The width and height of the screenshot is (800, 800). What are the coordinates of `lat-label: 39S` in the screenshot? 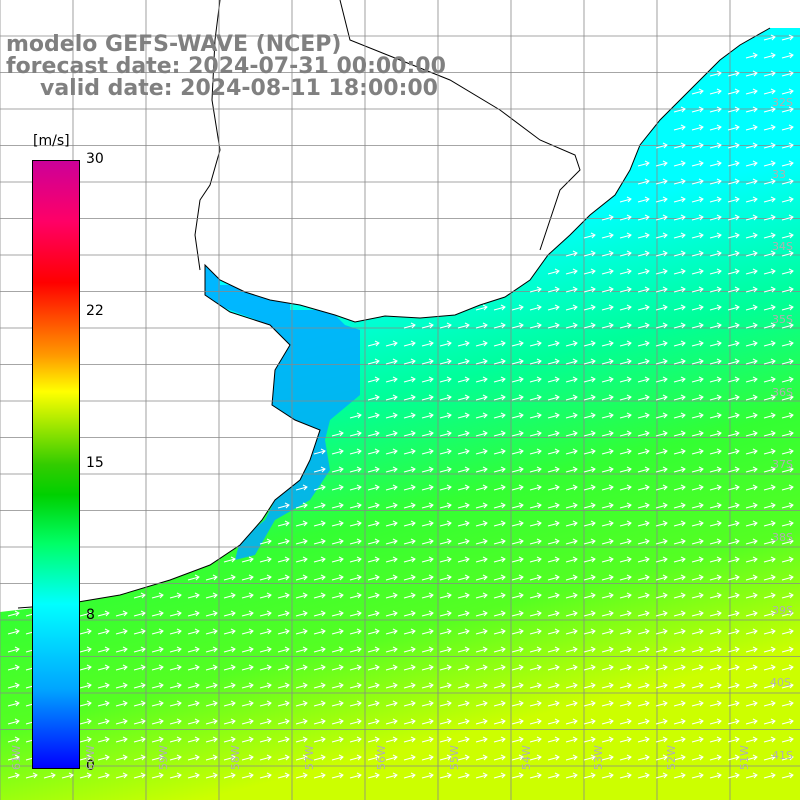 It's located at (782, 610).